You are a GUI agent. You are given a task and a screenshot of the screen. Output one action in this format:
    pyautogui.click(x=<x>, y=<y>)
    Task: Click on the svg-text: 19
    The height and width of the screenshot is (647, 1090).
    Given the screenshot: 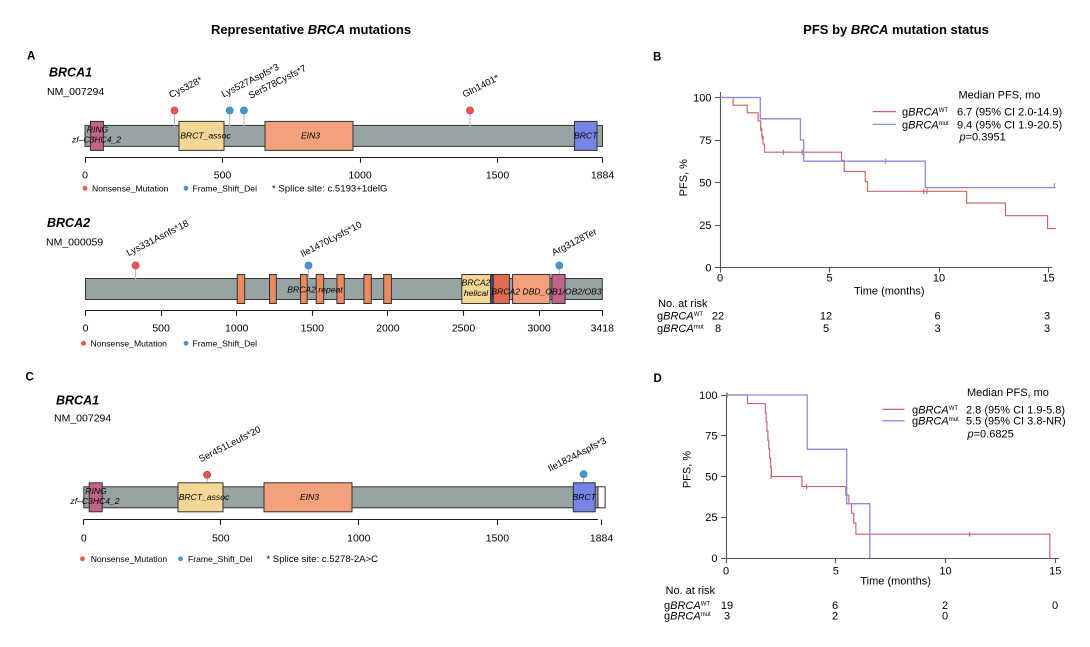 What is the action you would take?
    pyautogui.click(x=727, y=606)
    